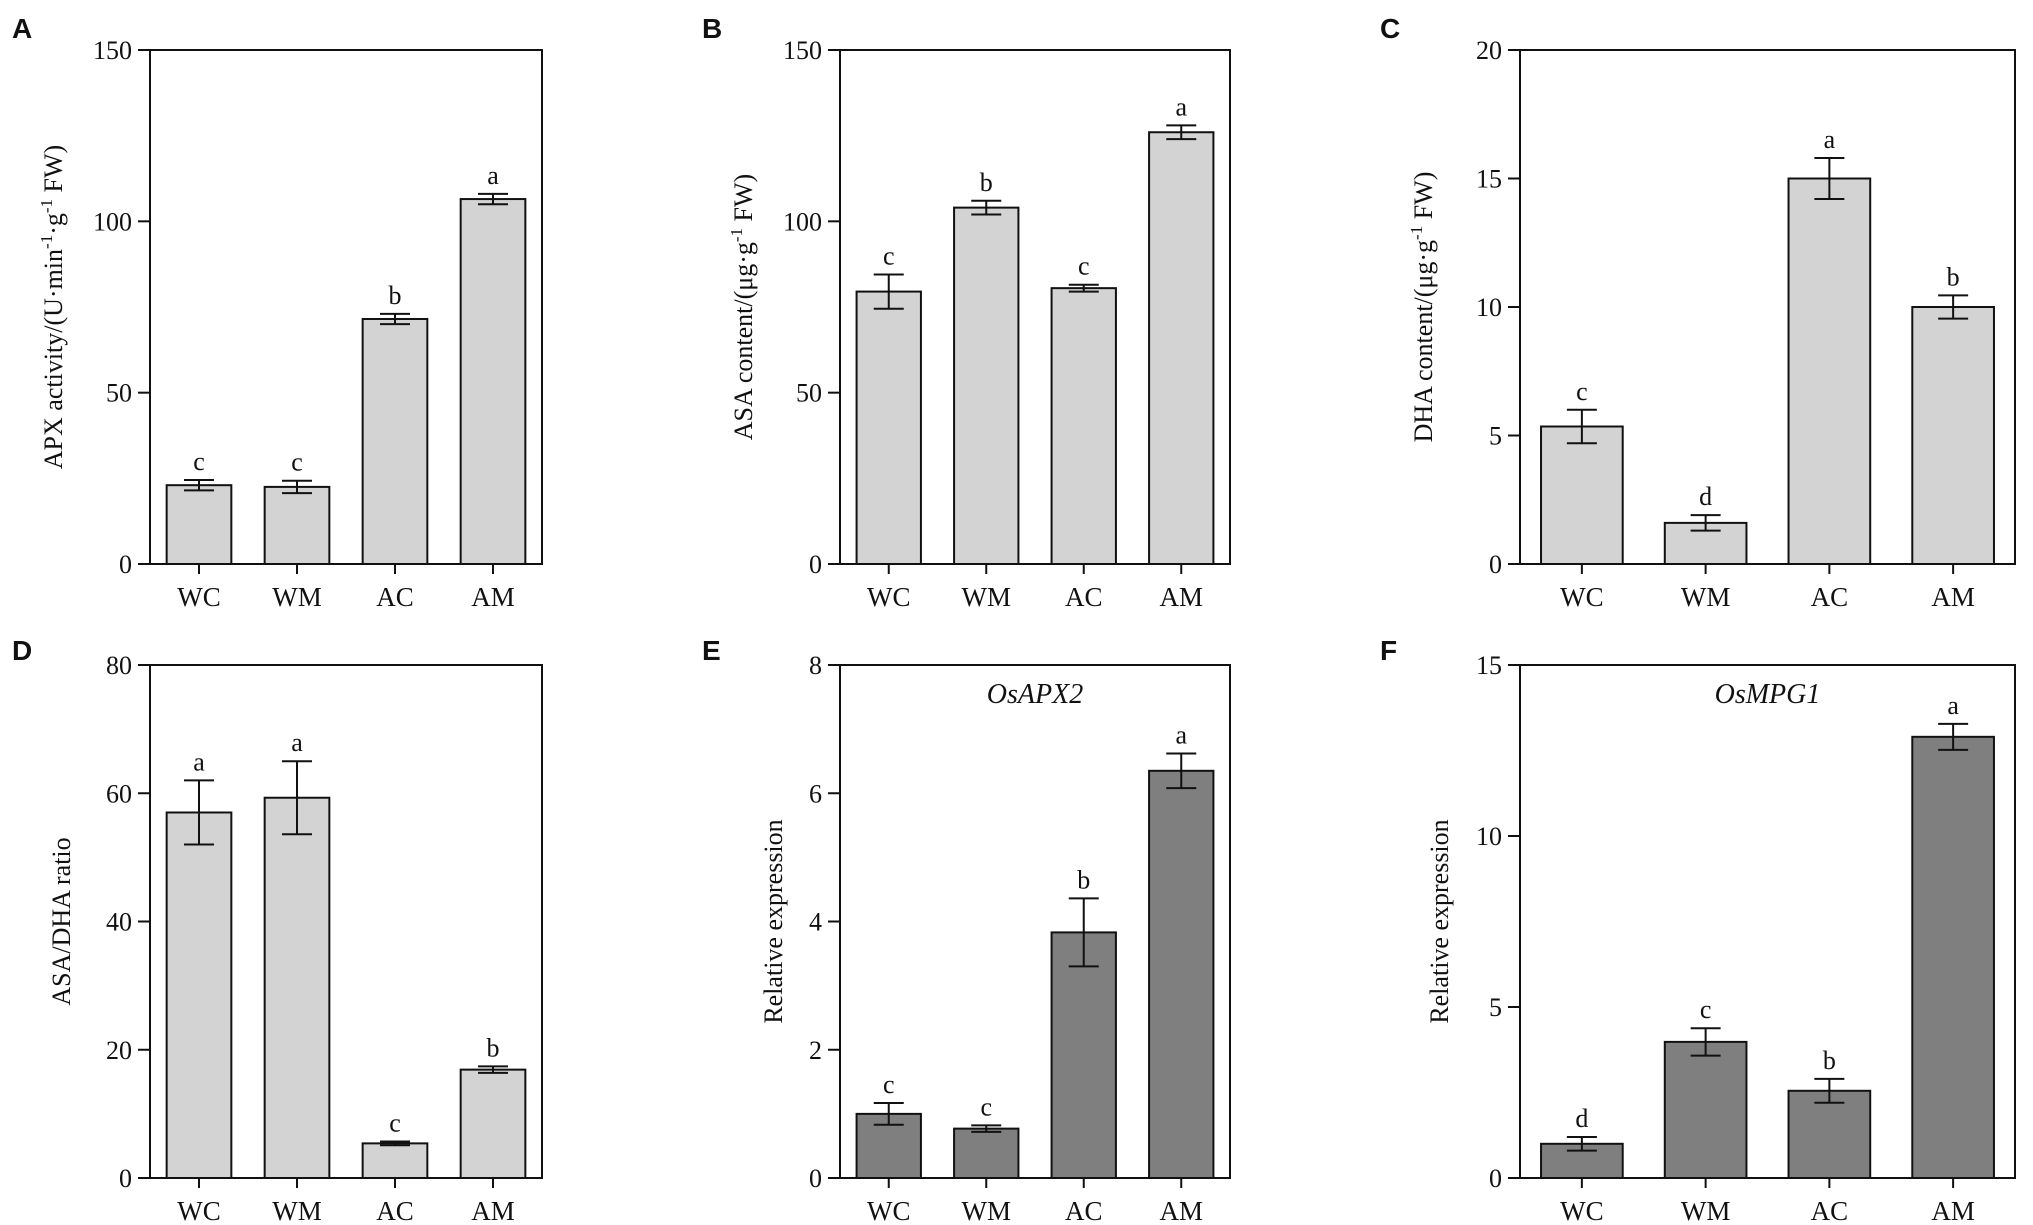  I want to click on y-tick-label: 8, so click(815, 665).